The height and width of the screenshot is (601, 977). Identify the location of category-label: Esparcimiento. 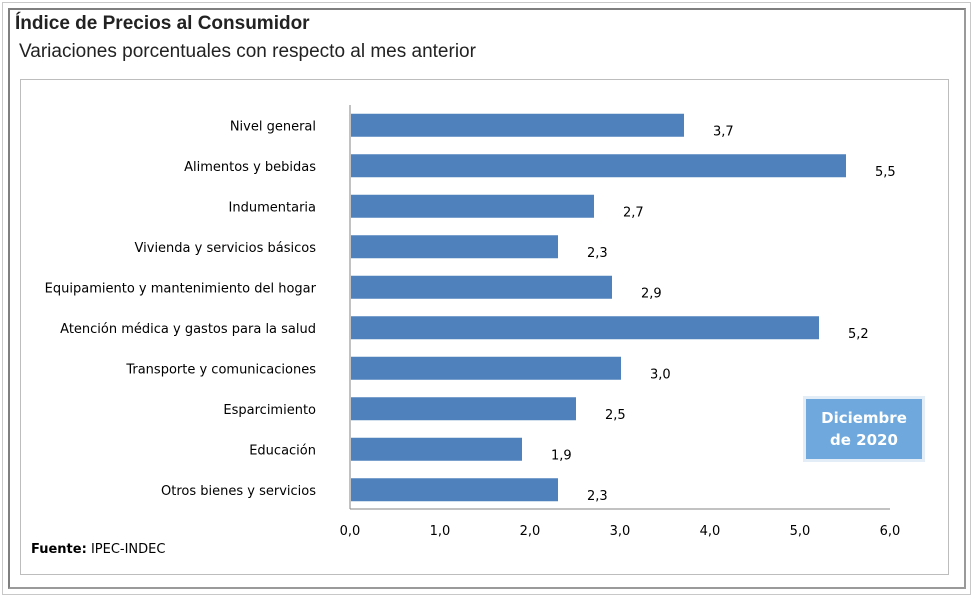
(269, 410).